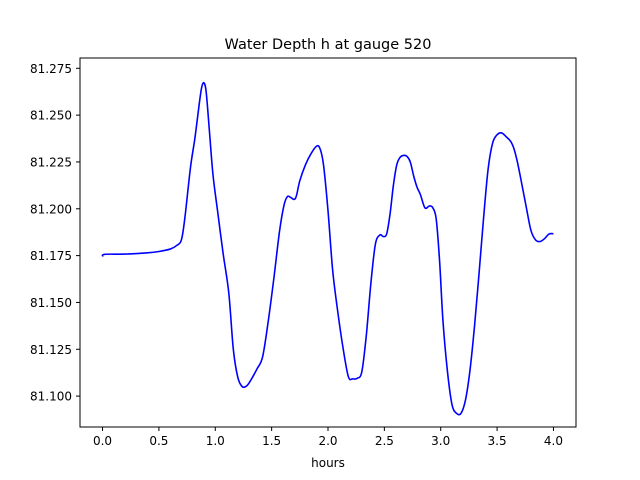 The height and width of the screenshot is (480, 640). What do you see at coordinates (327, 441) in the screenshot?
I see `x-tick-label: 2.0` at bounding box center [327, 441].